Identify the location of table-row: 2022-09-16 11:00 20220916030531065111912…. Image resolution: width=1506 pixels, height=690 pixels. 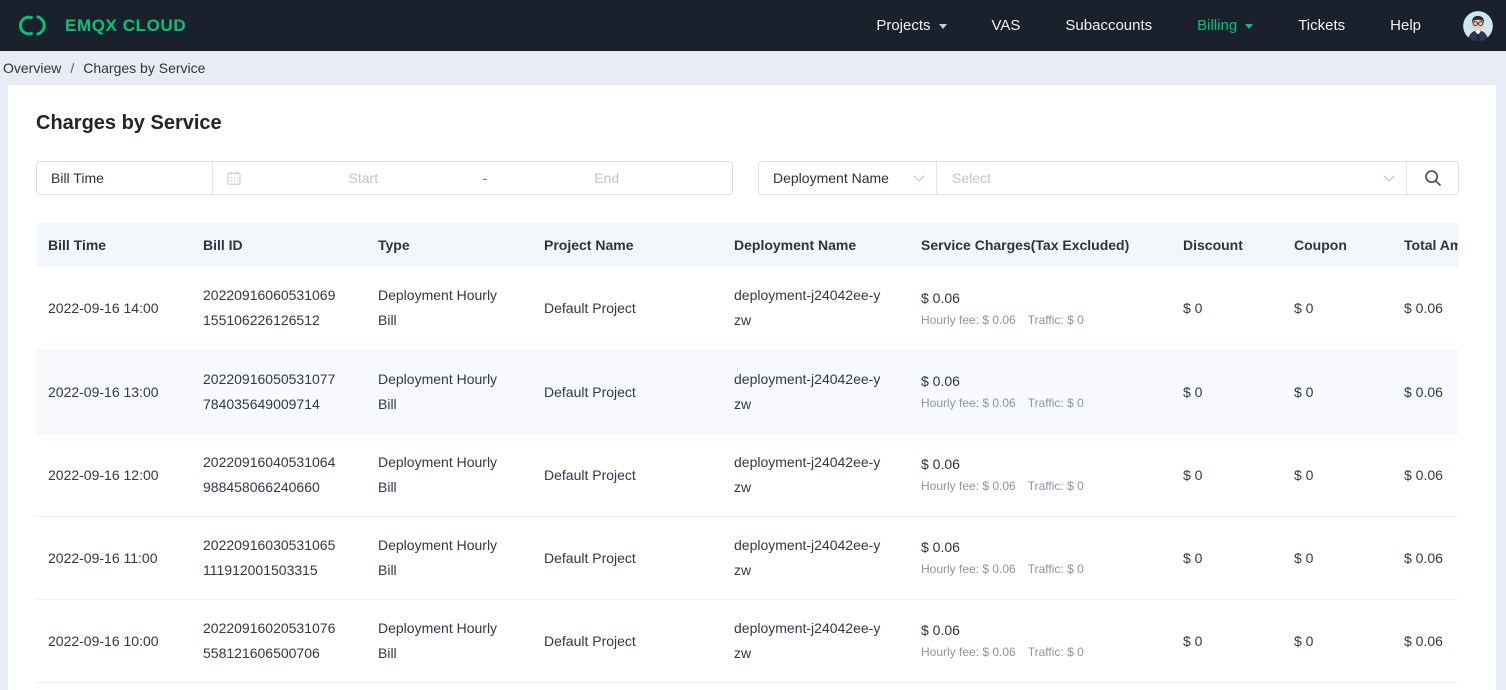
(747, 557).